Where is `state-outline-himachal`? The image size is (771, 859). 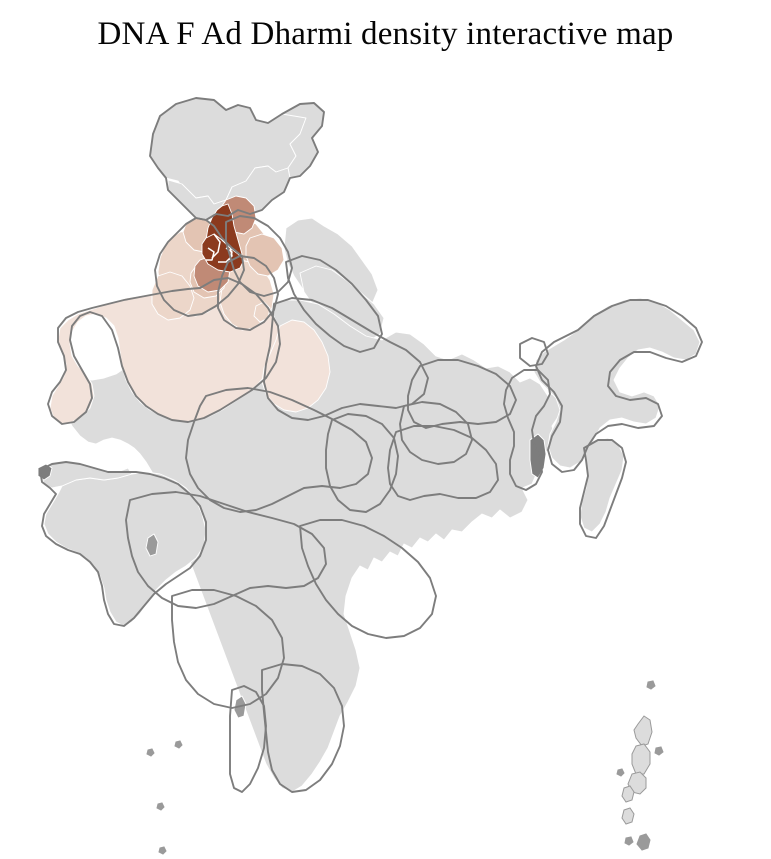
state-outline-himachal is located at coordinates (259, 256).